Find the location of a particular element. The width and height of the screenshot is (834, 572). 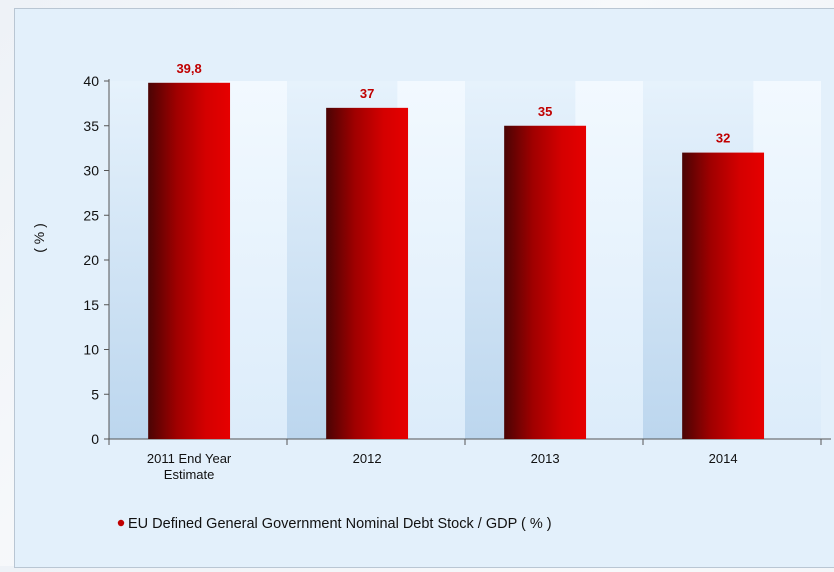

bar-value-label: 39,8 is located at coordinates (188, 68).